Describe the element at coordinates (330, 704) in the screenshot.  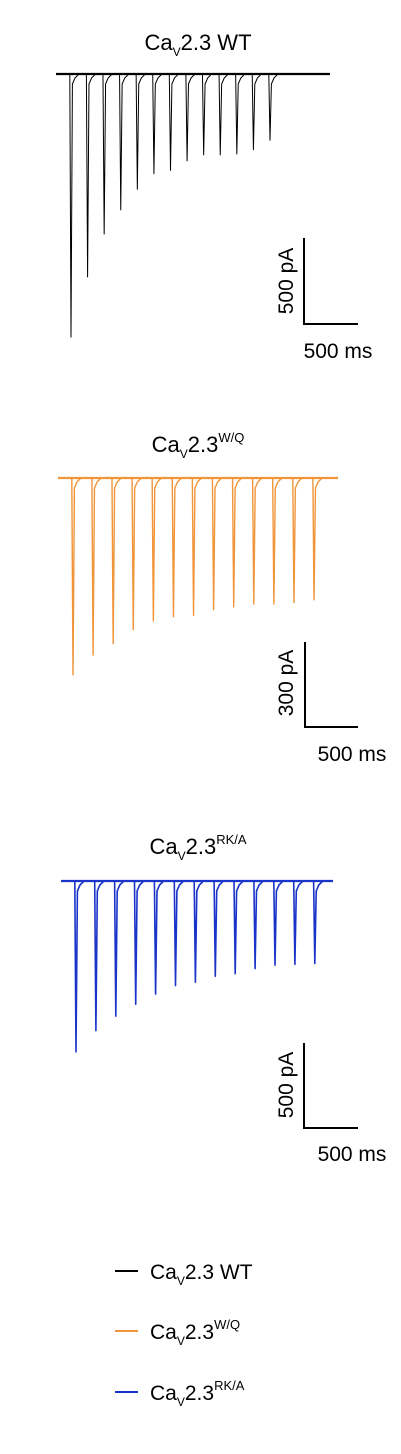
I see `scale-bar-wq: 300 pA 500 ms` at that location.